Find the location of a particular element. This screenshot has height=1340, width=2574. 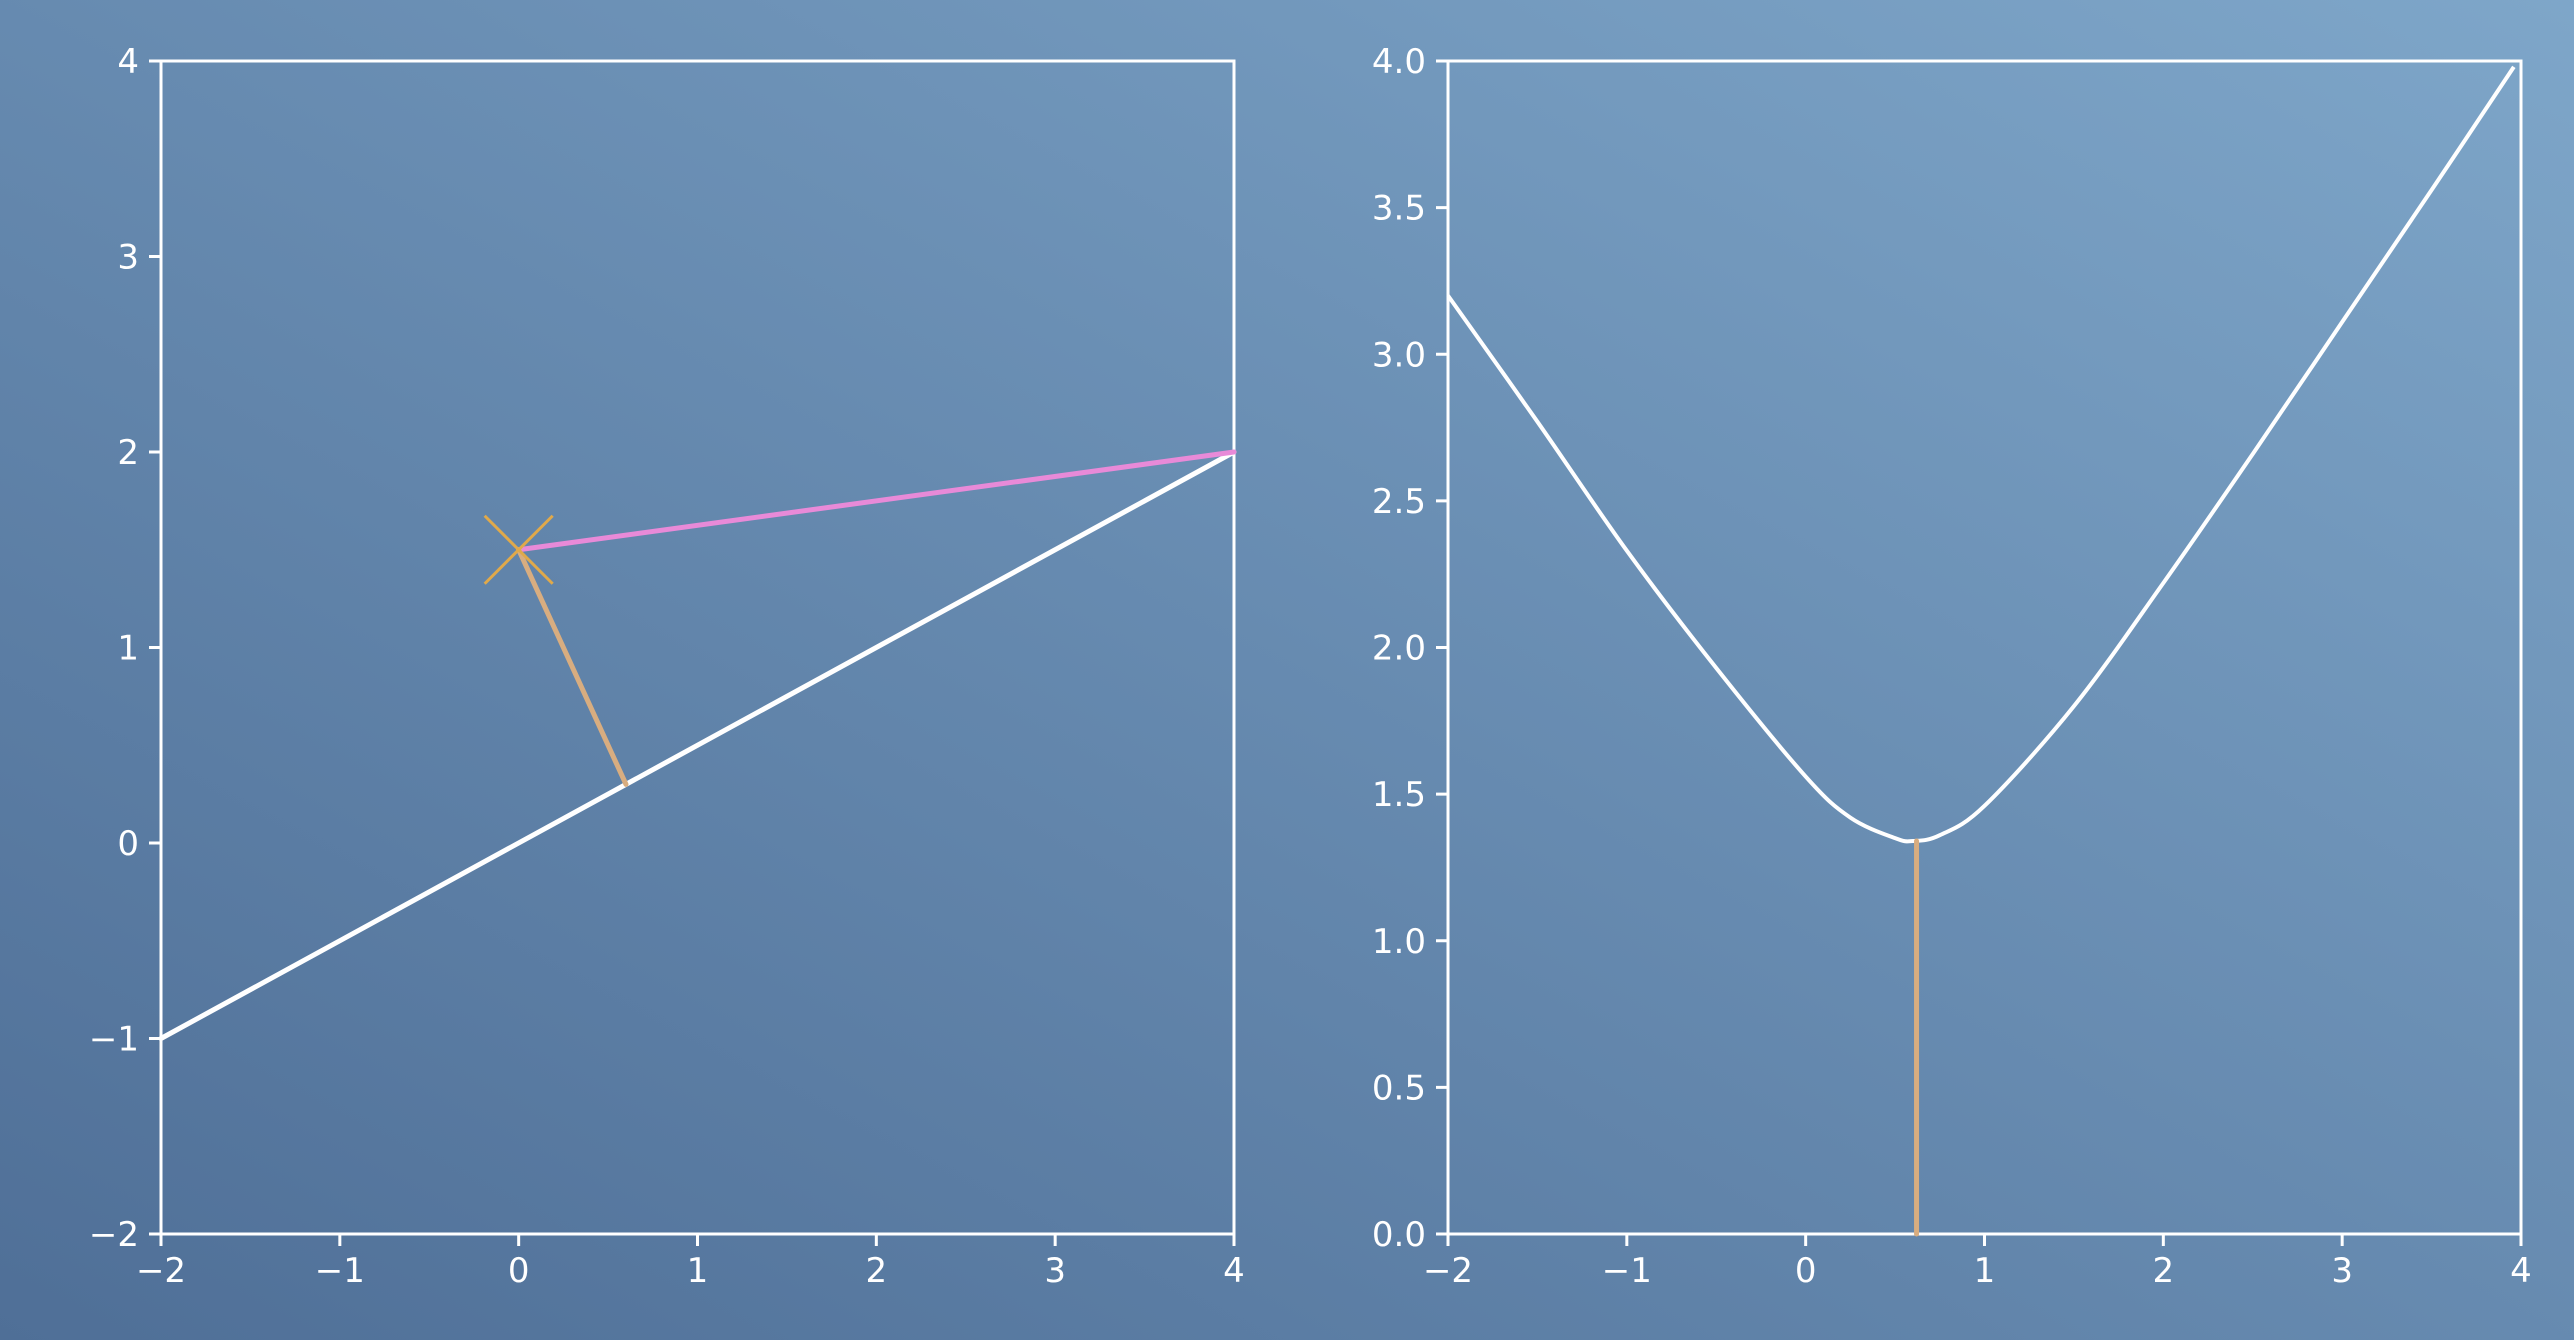

y-tick-label: 2.5 is located at coordinates (1399, 502).